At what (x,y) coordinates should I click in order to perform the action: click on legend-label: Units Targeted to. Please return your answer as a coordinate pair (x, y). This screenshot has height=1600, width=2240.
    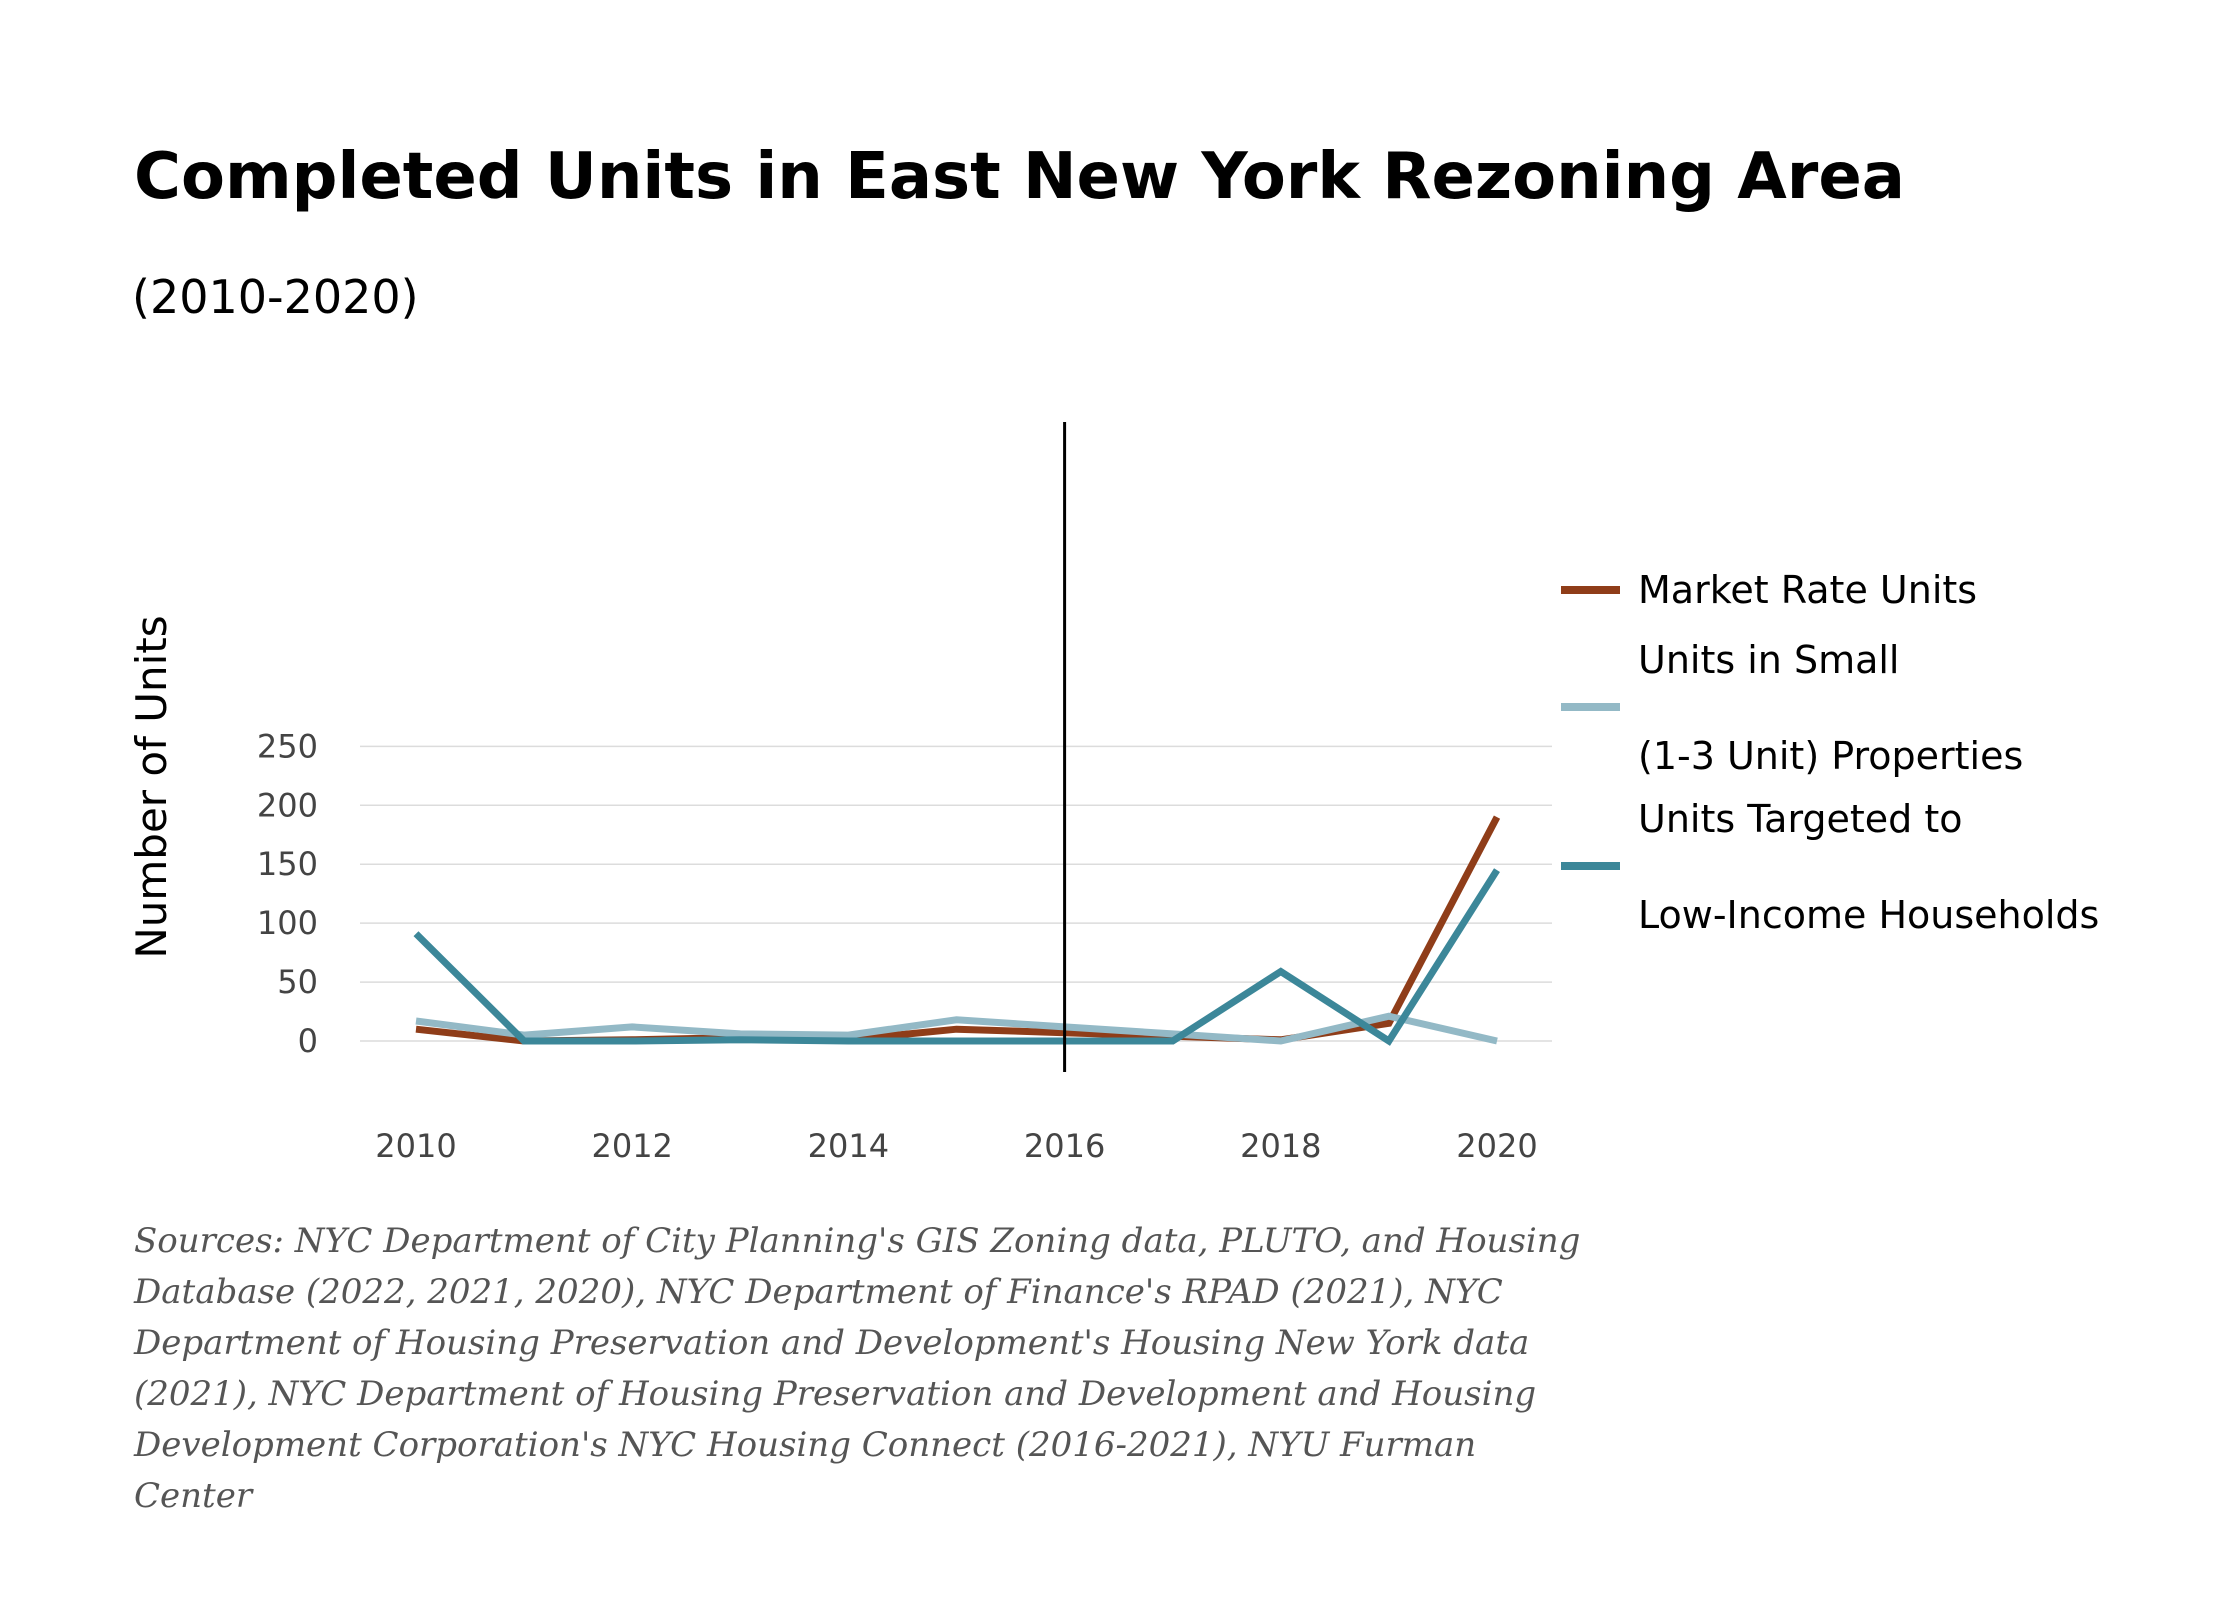
    Looking at the image, I should click on (1800, 819).